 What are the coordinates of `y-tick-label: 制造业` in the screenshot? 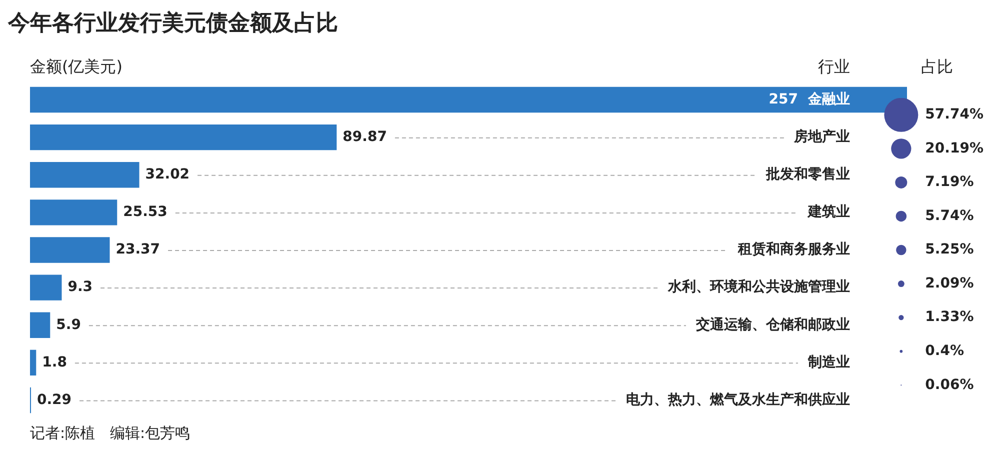 It's located at (828, 362).